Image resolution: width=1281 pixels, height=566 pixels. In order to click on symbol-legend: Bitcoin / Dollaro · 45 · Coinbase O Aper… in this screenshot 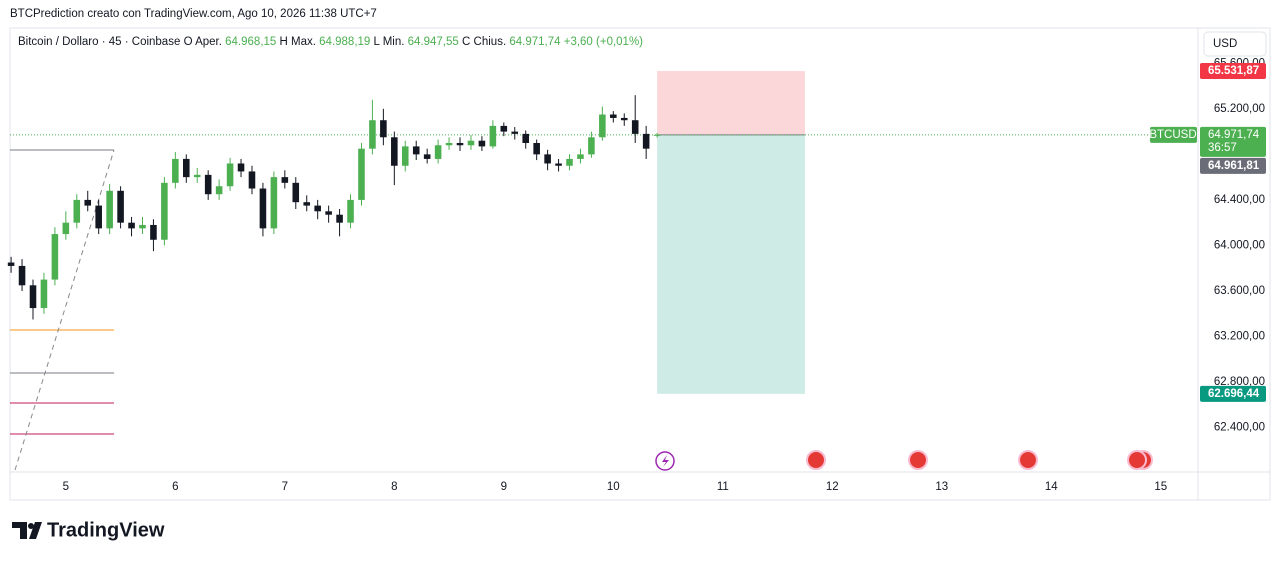, I will do `click(330, 42)`.